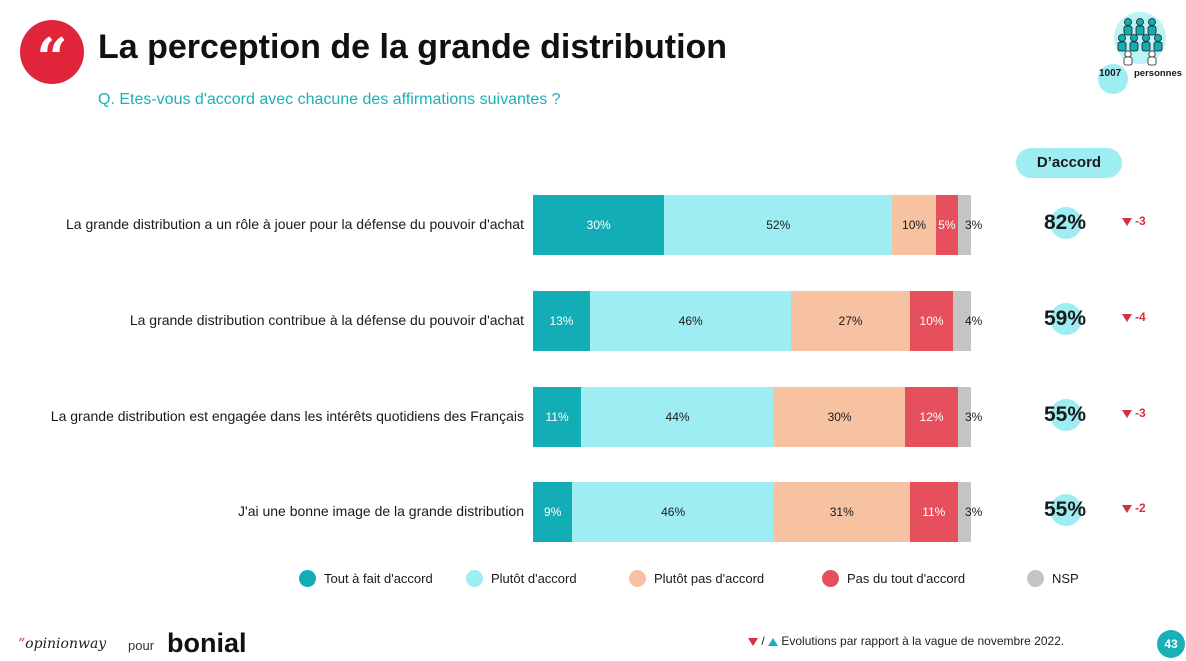 Image resolution: width=1186 pixels, height=661 pixels. I want to click on evolution-indicator: -2, so click(1134, 508).